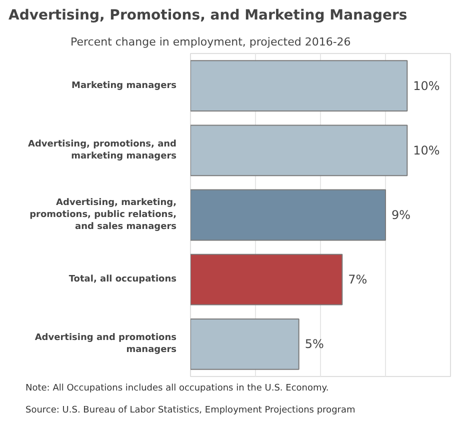 This screenshot has width=465, height=424. I want to click on chart-subtitle: Percent change in employment, projected 2016-26, so click(210, 42).